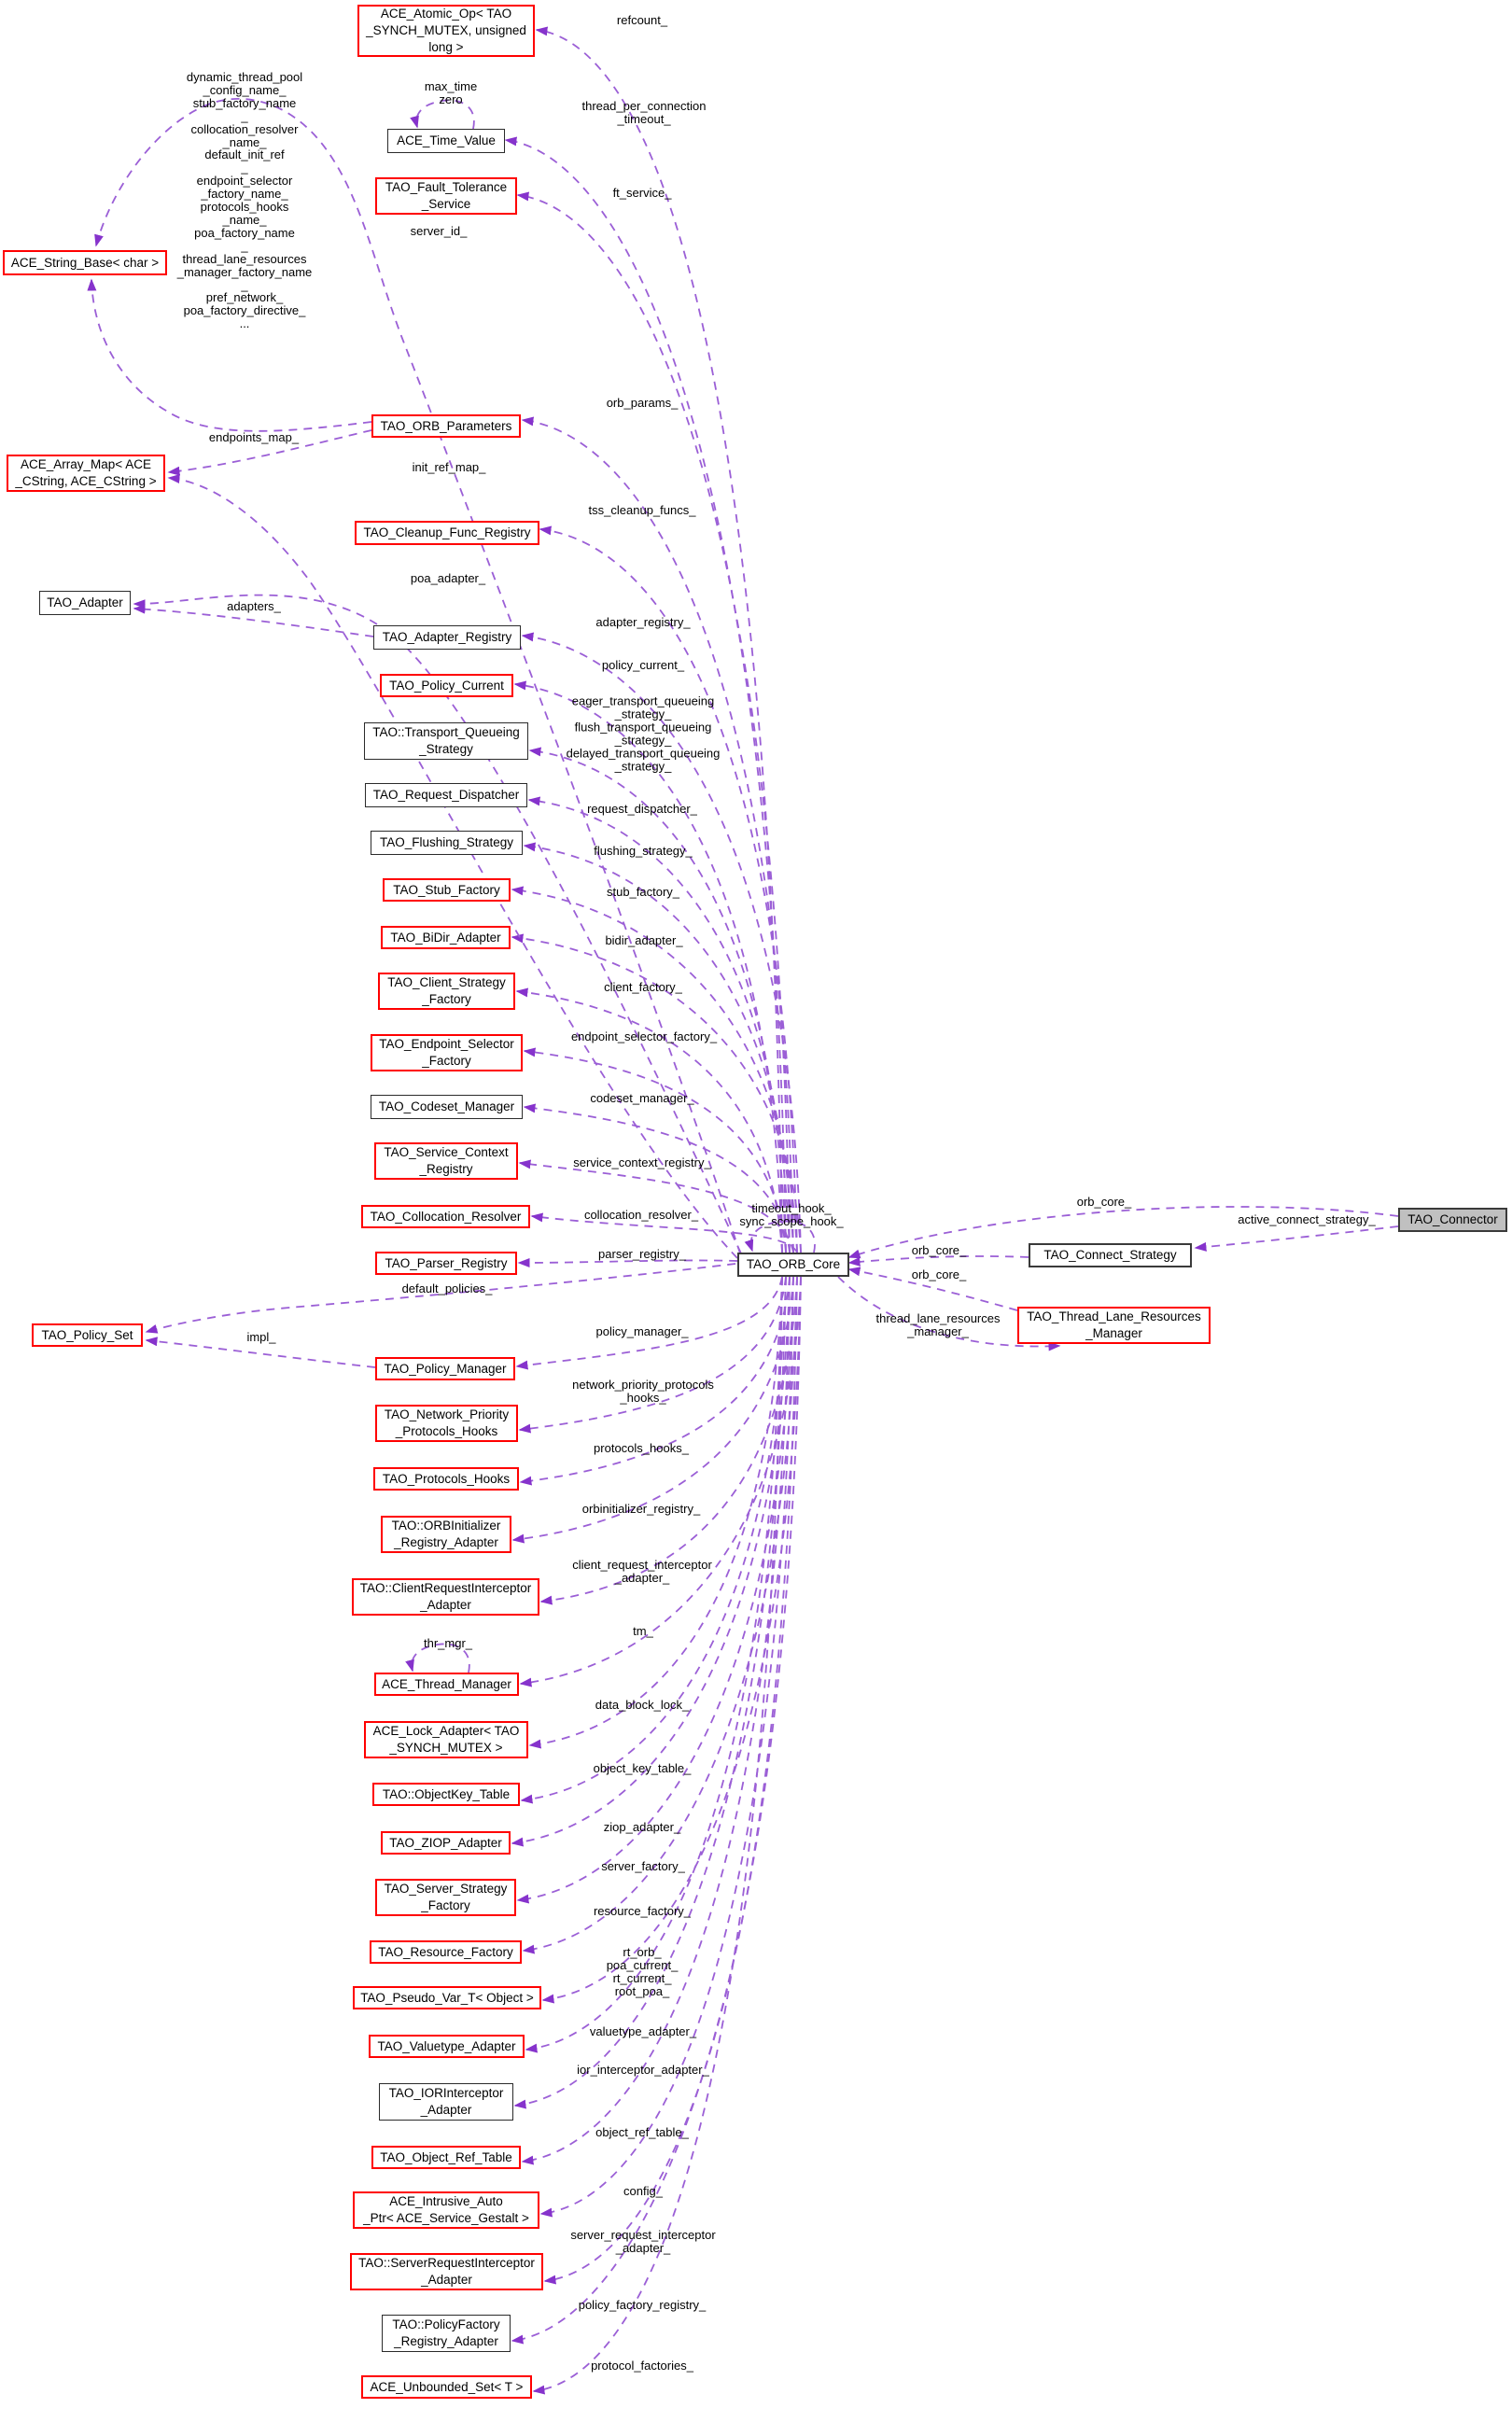 Image resolution: width=1512 pixels, height=2422 pixels. What do you see at coordinates (642, 809) in the screenshot?
I see `edge-label-request-dispatcher: request_dispatcher_` at bounding box center [642, 809].